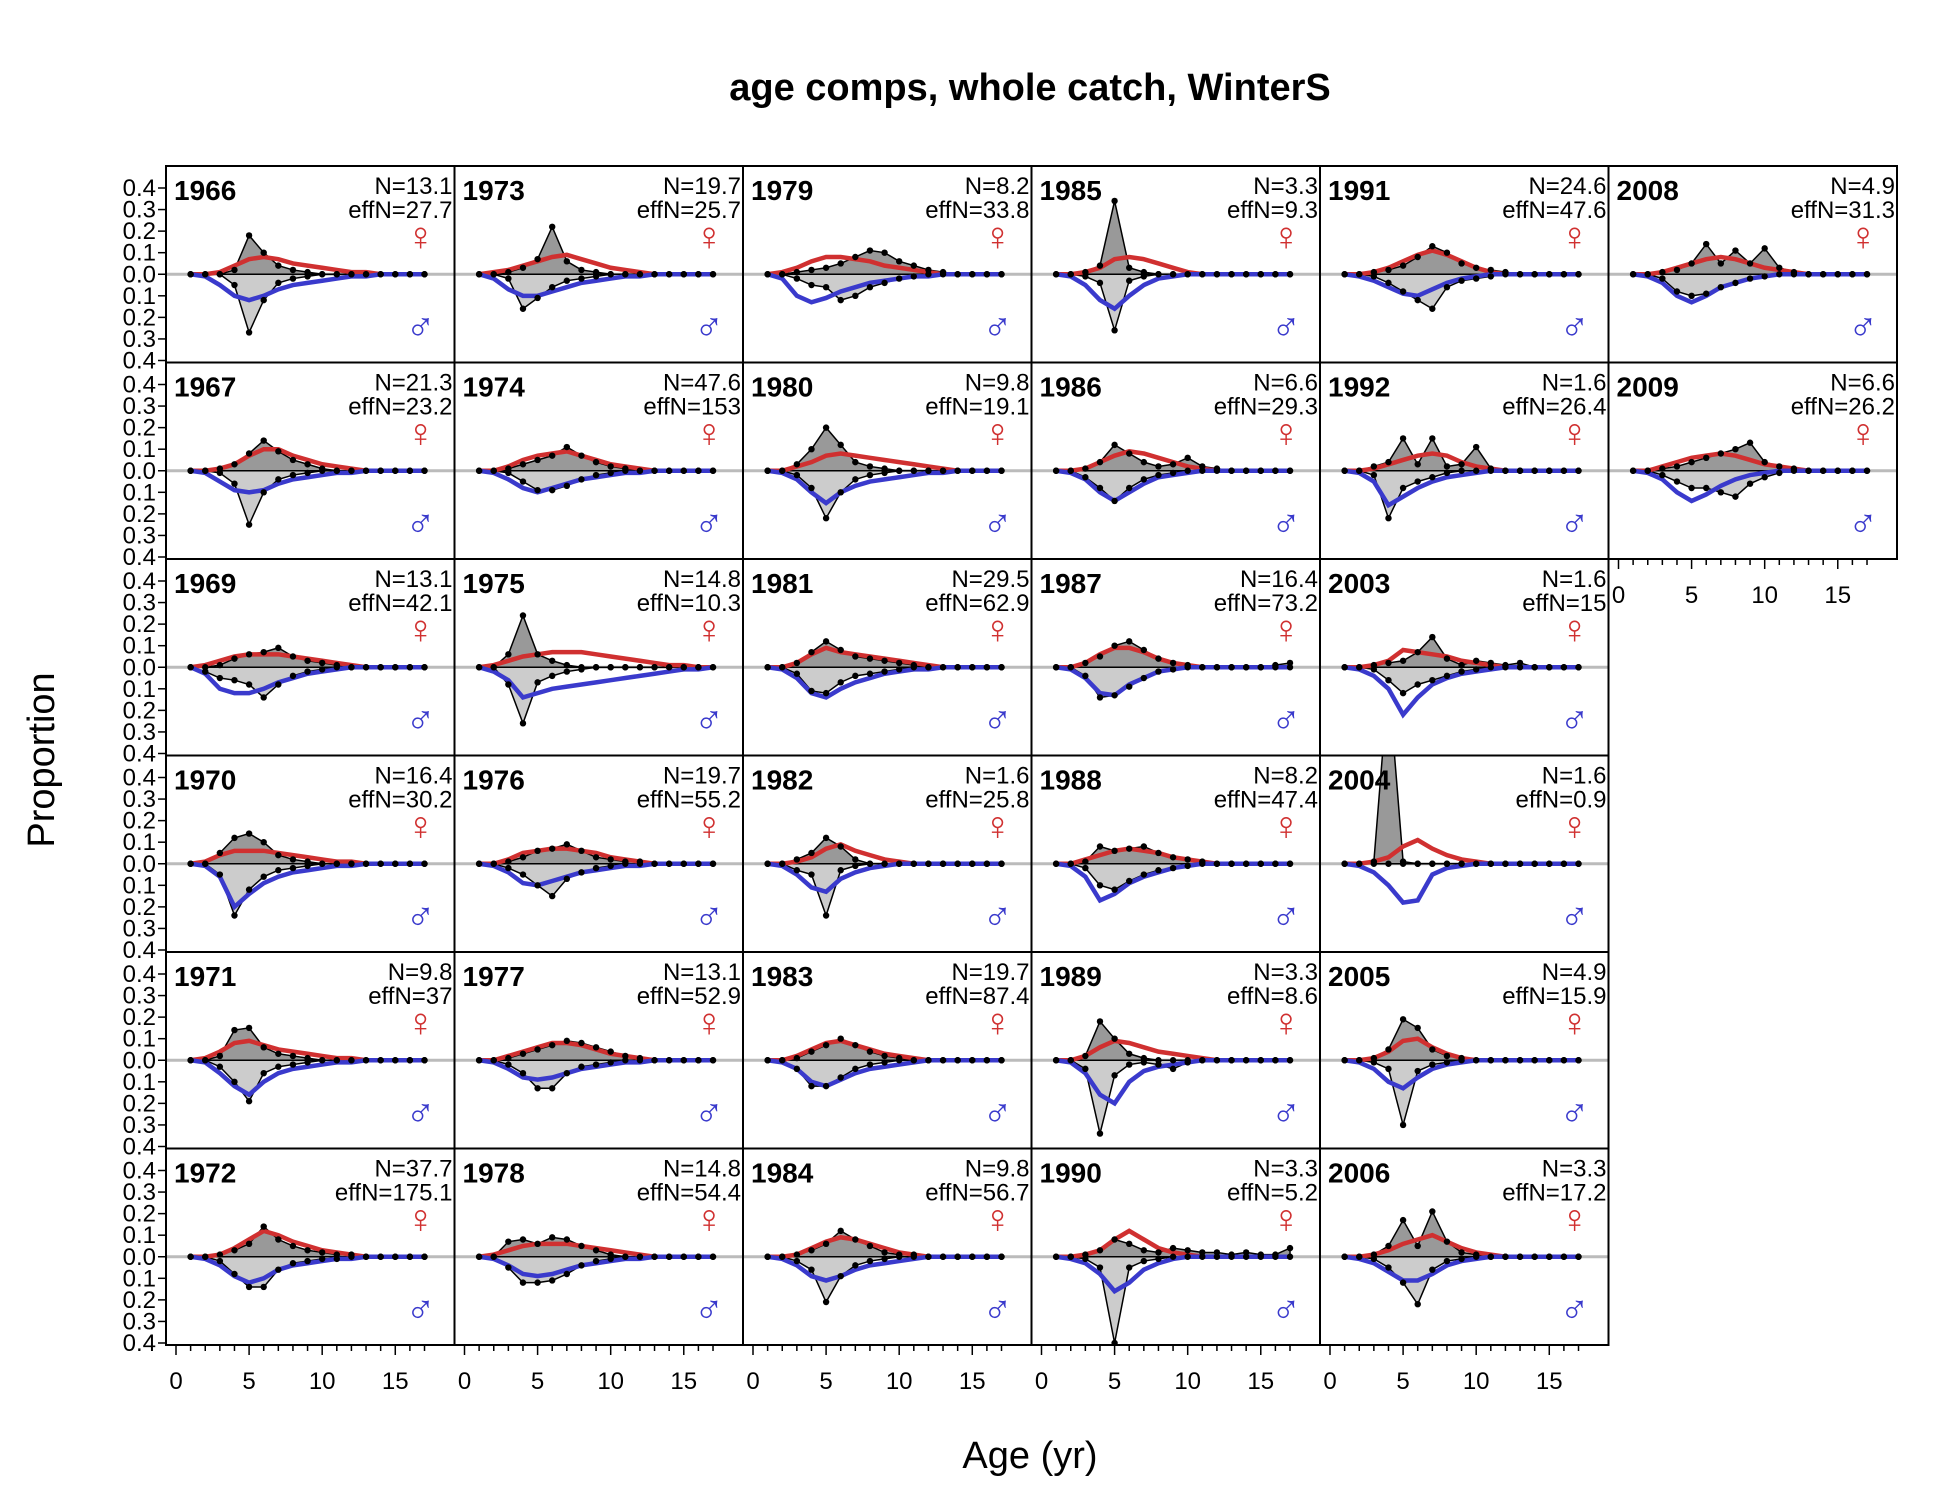 The image size is (1950, 1500). Describe the element at coordinates (887, 473) in the screenshot. I see `panel-plot-1980` at that location.